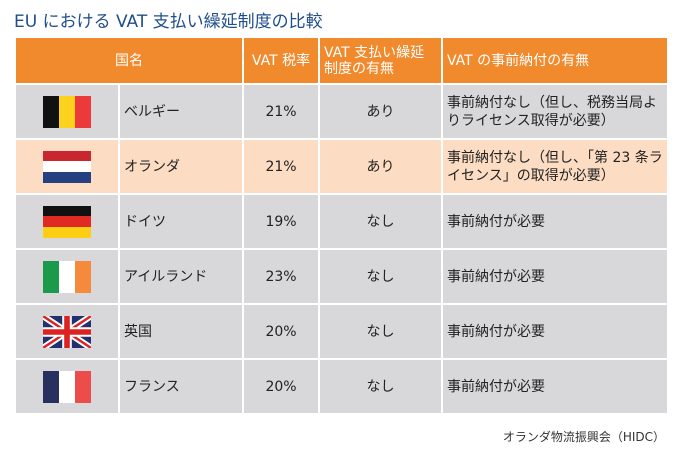  Describe the element at coordinates (67, 111) in the screenshot. I see `belgium-flag-icon` at that location.